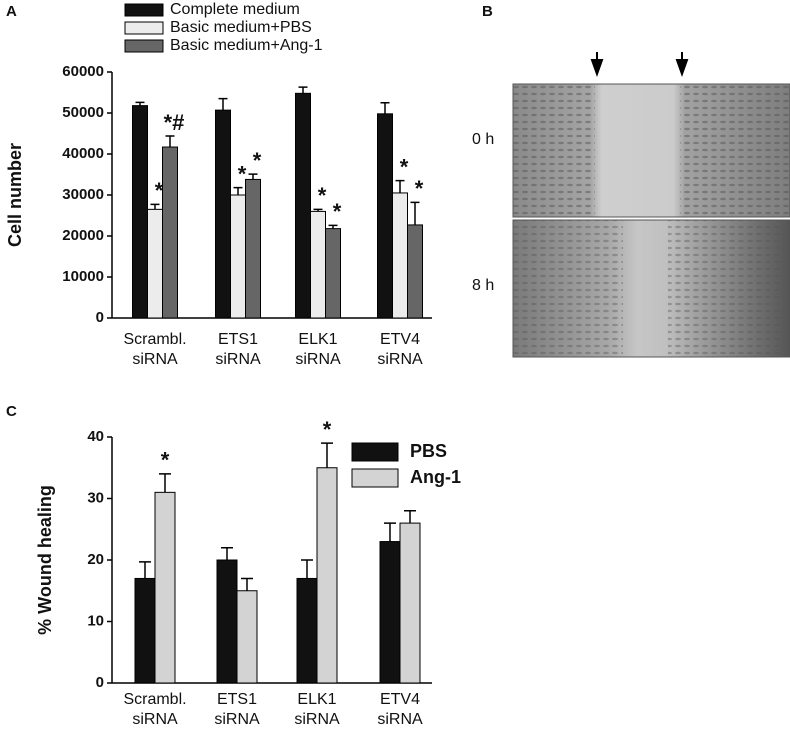 The width and height of the screenshot is (790, 731). What do you see at coordinates (95, 620) in the screenshot?
I see `y-tick-label: 10` at bounding box center [95, 620].